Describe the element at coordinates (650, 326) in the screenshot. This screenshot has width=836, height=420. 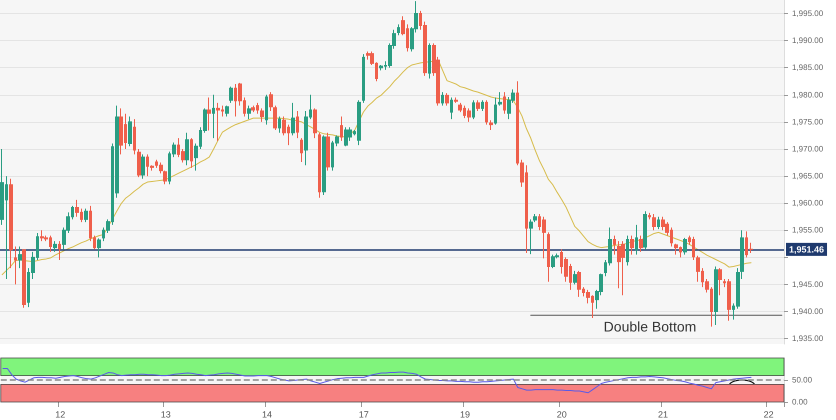
I see `annotation: Double Bottom` at that location.